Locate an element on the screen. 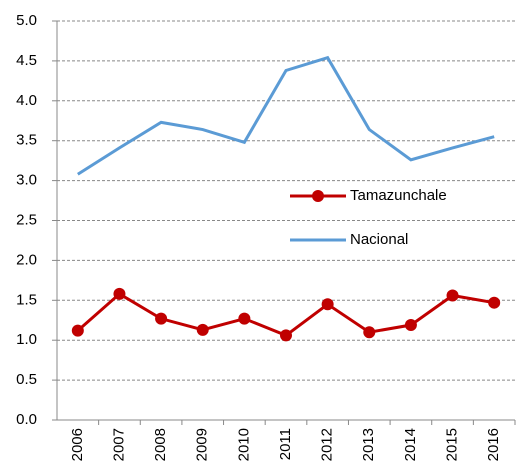  y-tick-label: 0.5 is located at coordinates (26, 379).